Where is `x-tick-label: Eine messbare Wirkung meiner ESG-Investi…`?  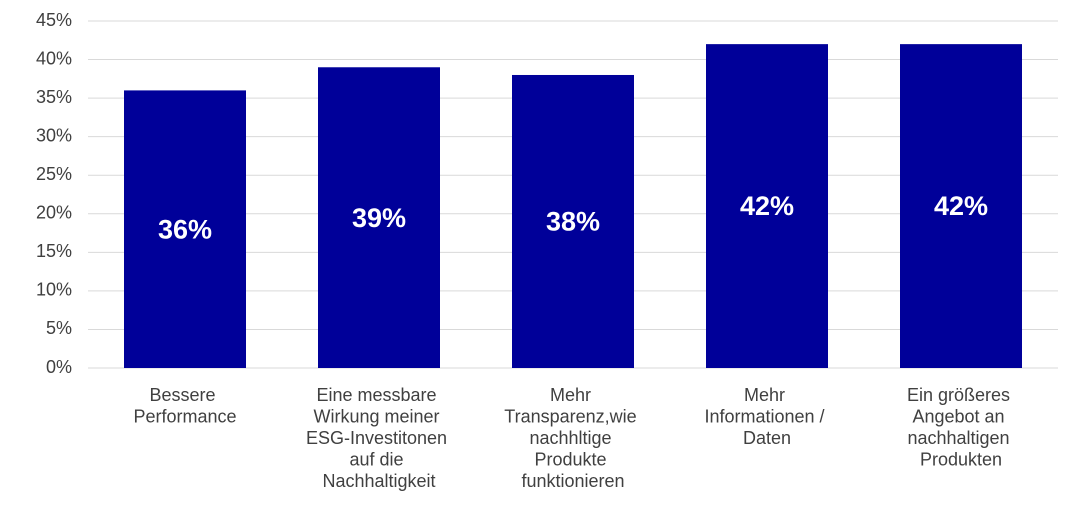 x-tick-label: Eine messbare Wirkung meiner ESG-Investi… is located at coordinates (379, 438).